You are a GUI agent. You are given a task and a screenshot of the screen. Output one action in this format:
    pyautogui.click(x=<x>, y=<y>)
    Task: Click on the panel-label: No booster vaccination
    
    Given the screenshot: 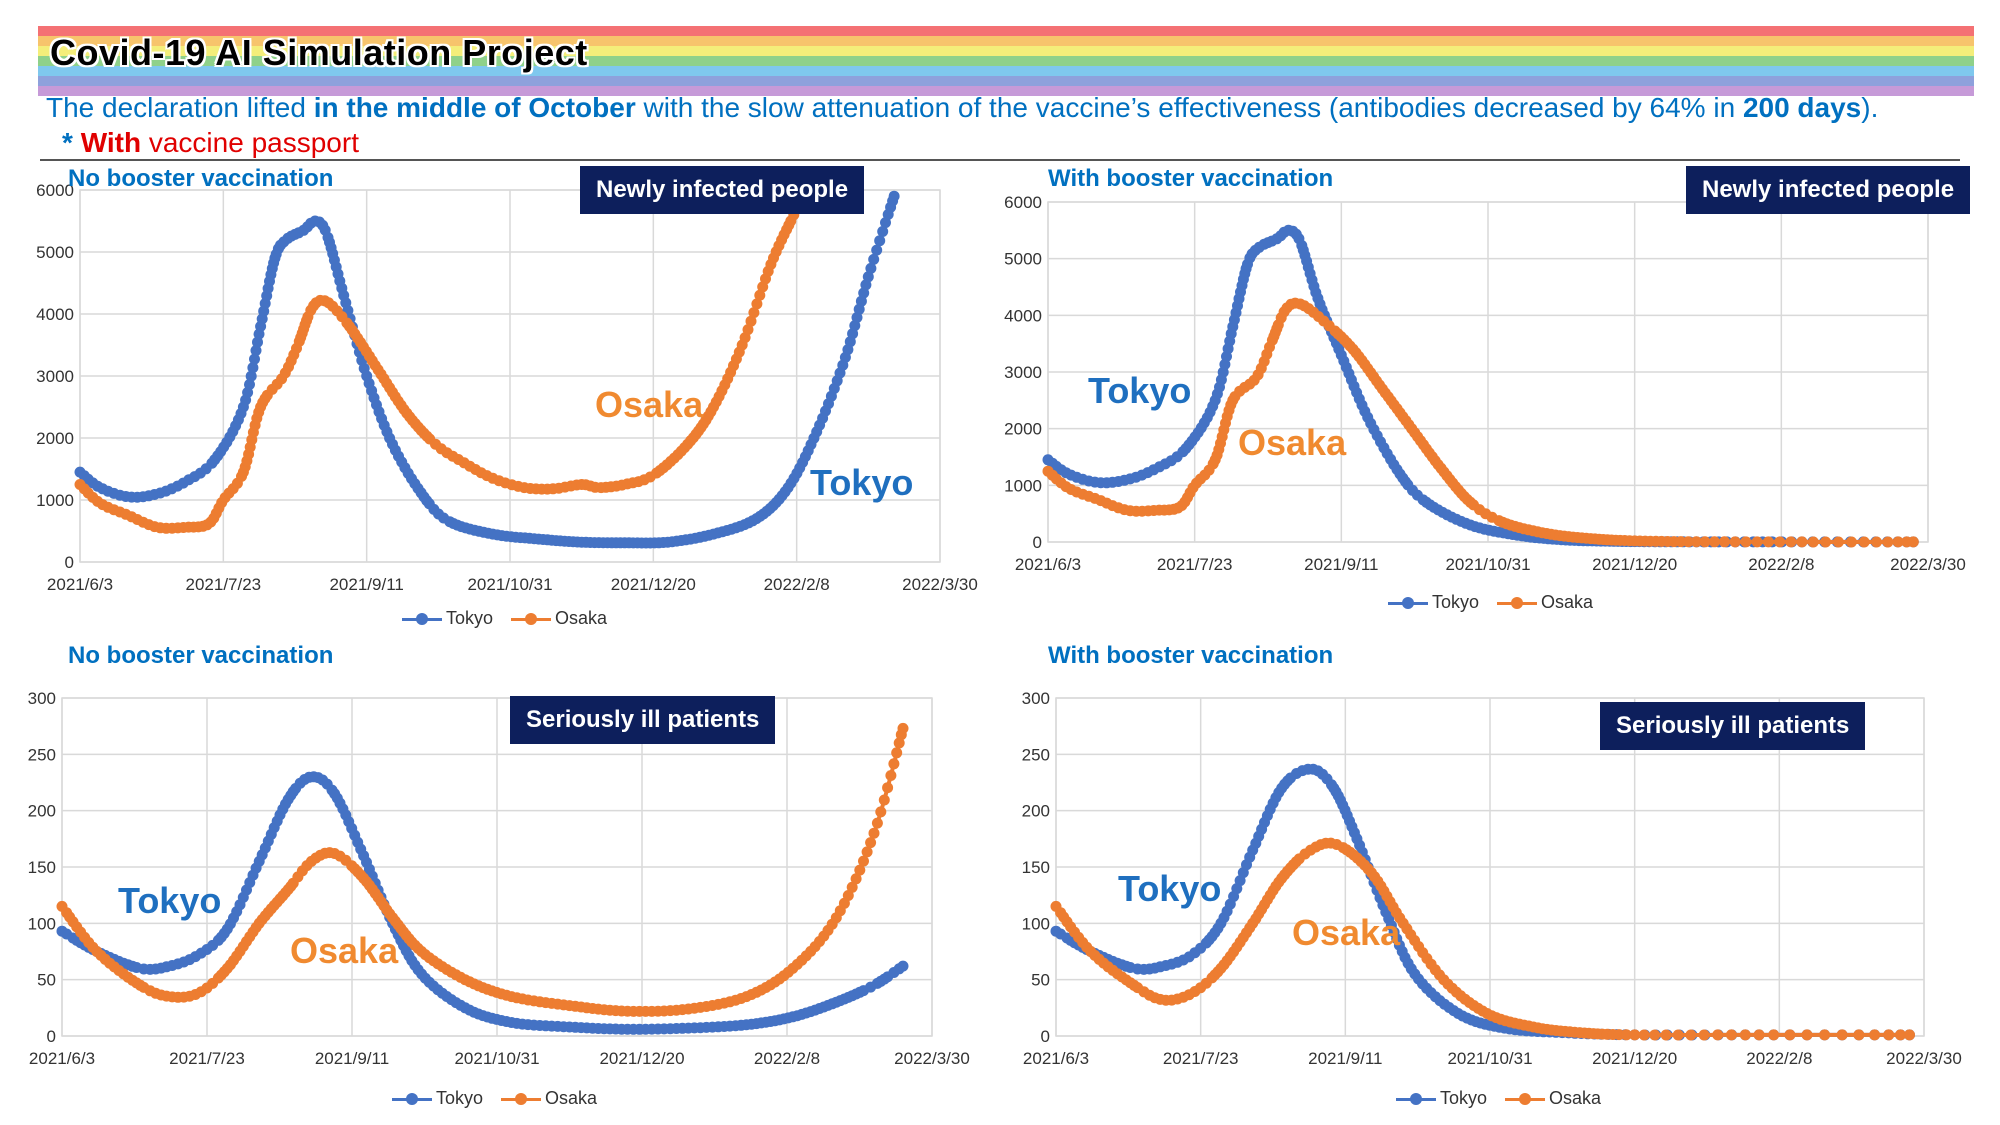 What is the action you would take?
    pyautogui.click(x=201, y=178)
    